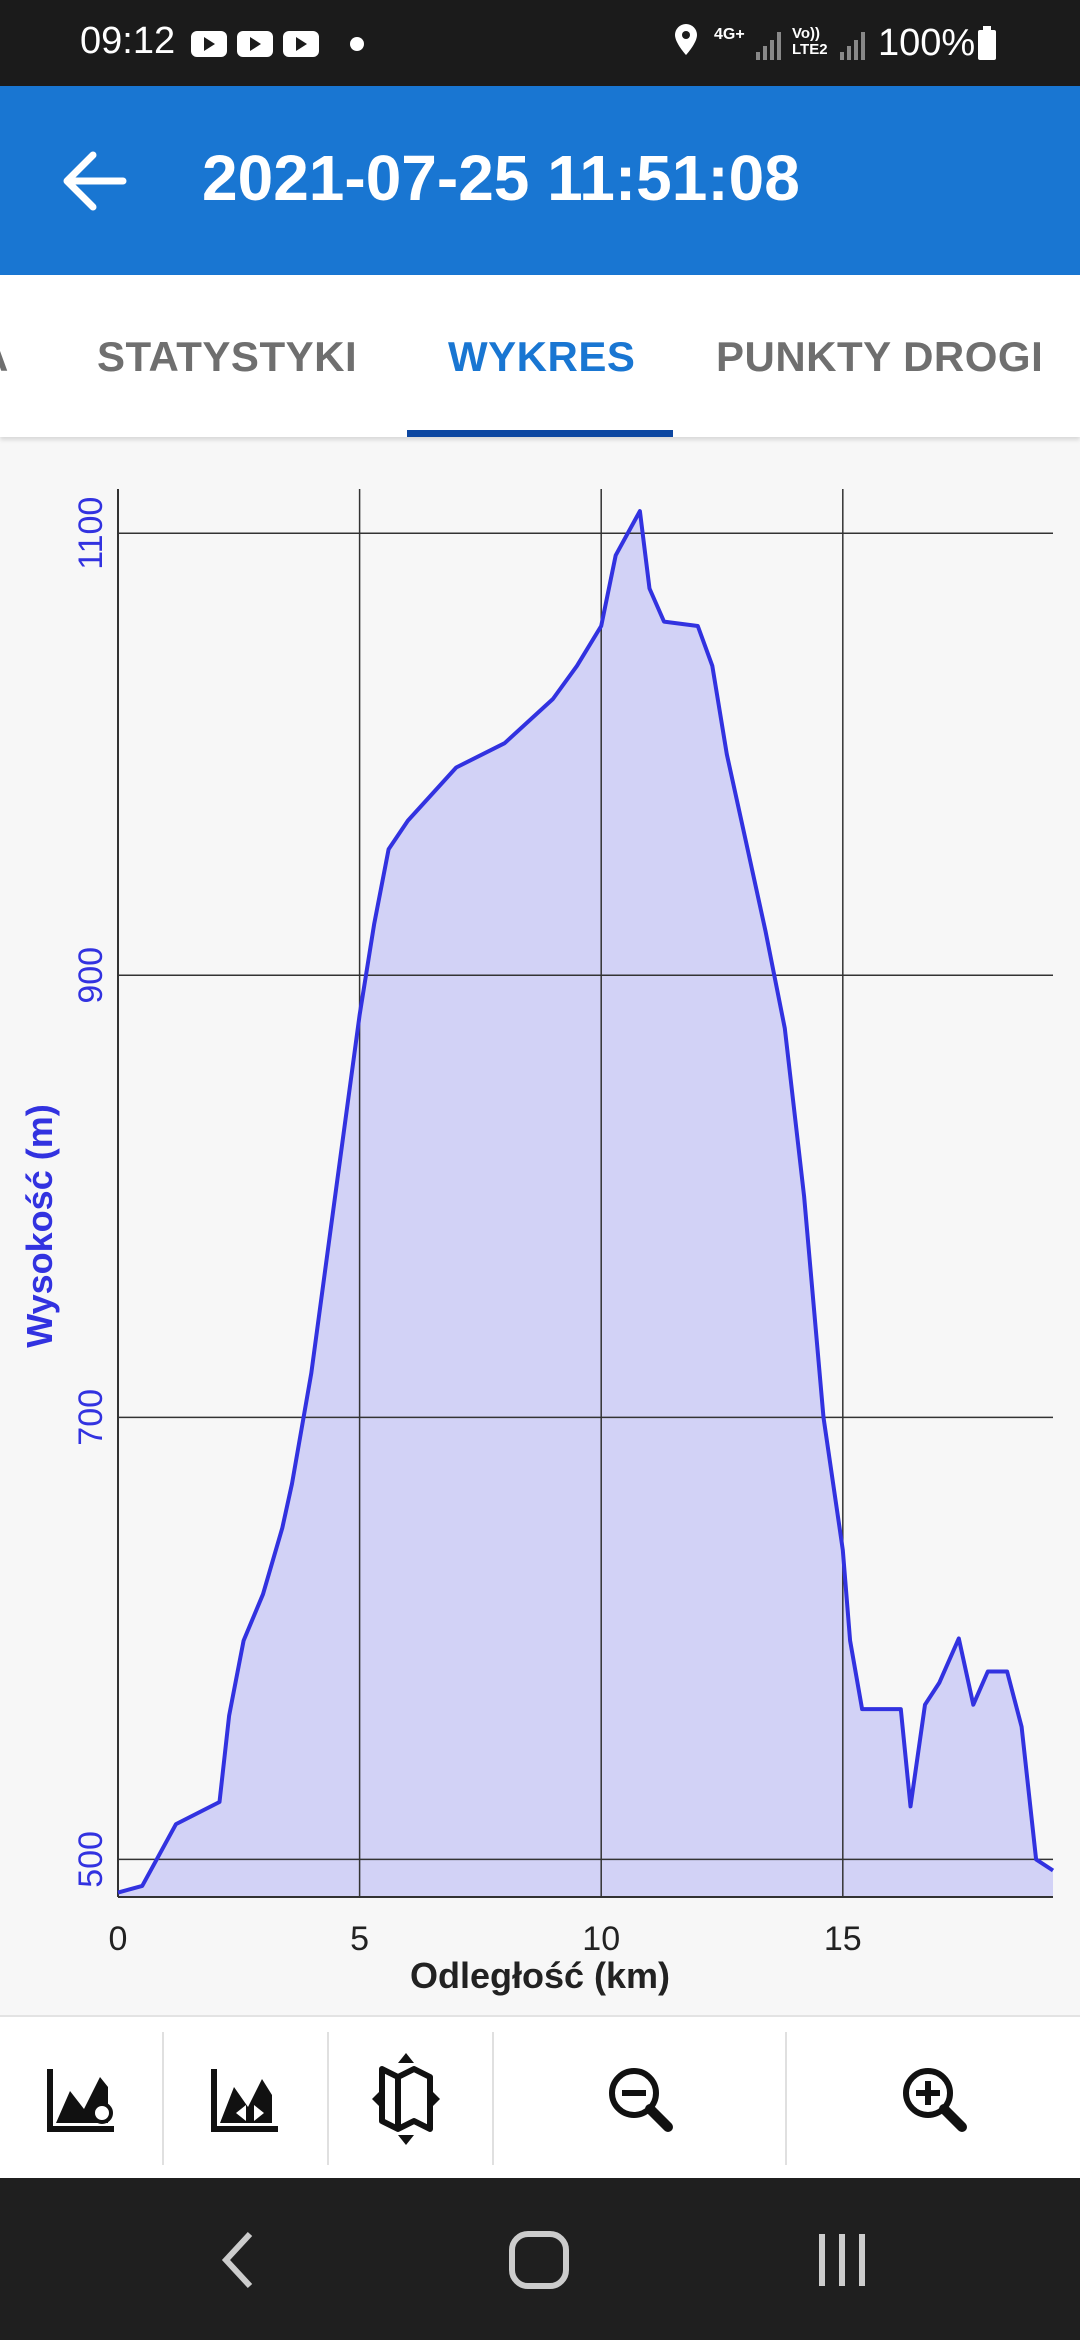  Describe the element at coordinates (880, 356) in the screenshot. I see `tab: PUNKTY DROGI` at that location.